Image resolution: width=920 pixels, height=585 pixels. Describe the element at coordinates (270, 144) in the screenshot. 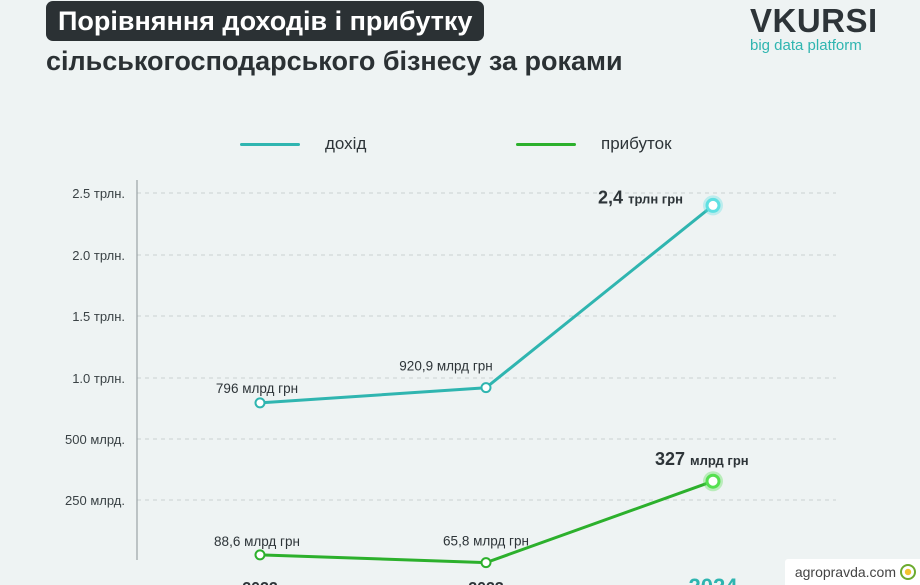

I see `legend-swatch-revenue` at that location.